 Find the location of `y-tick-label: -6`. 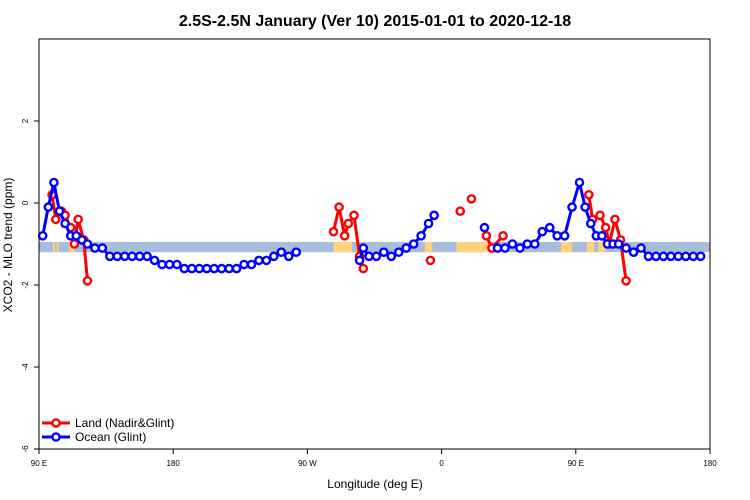

y-tick-label: -6 is located at coordinates (25, 449).